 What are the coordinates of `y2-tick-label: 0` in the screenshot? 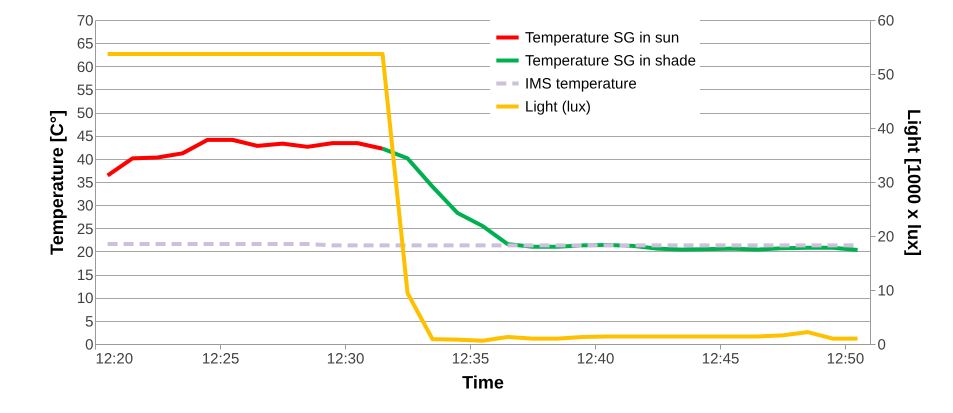 It's located at (882, 345).